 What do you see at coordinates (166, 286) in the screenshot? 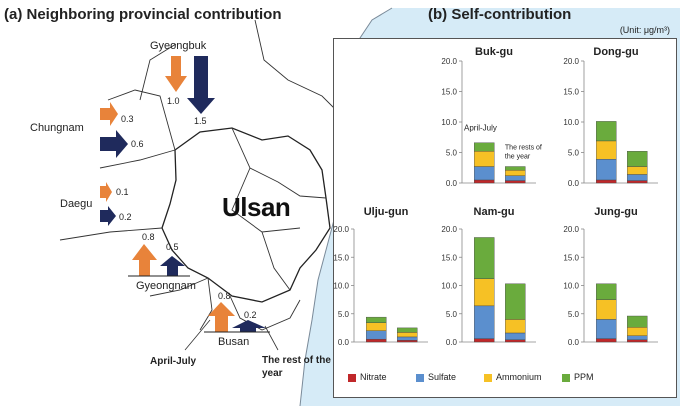
I see `province-name-gyeongnam: Gyeongnam` at bounding box center [166, 286].